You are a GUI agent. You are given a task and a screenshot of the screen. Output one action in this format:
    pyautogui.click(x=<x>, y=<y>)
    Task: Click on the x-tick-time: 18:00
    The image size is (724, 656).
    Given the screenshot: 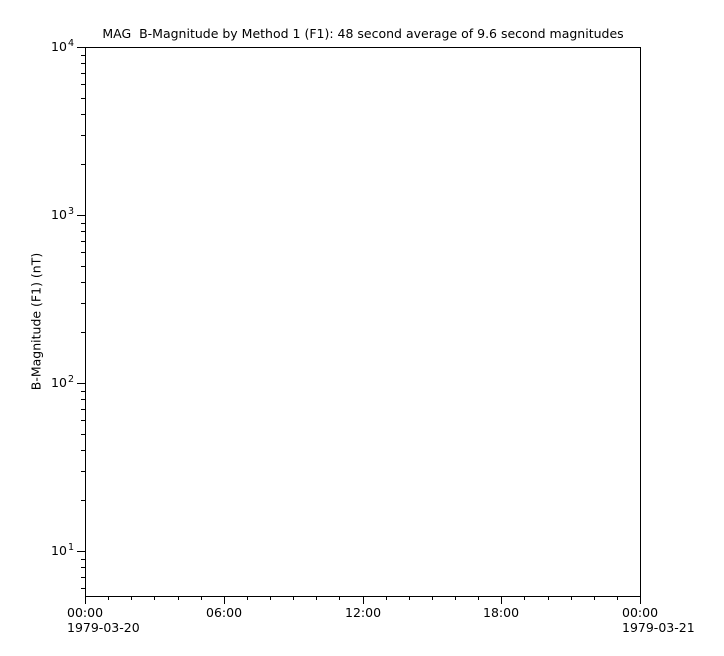 What is the action you would take?
    pyautogui.click(x=501, y=612)
    